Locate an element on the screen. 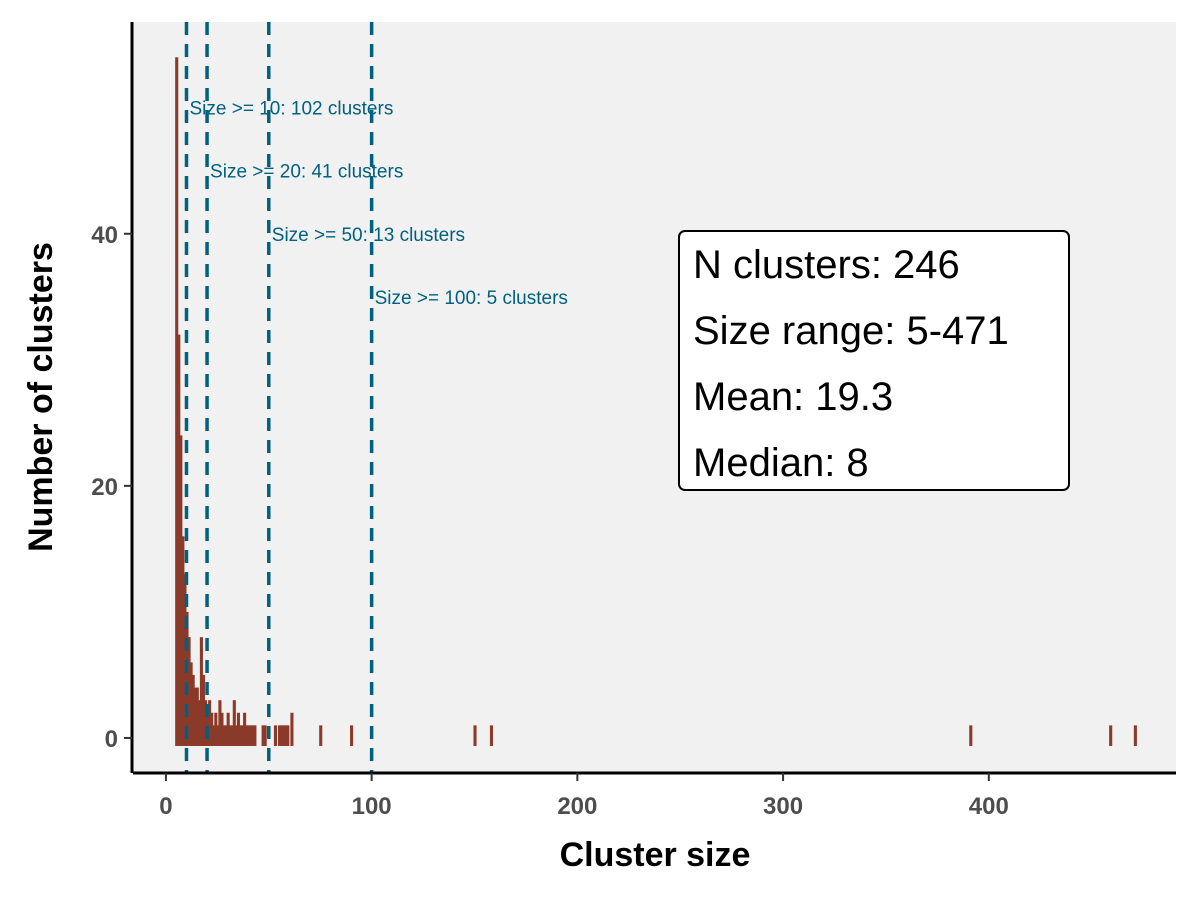 The width and height of the screenshot is (1200, 900). stats-box-frame is located at coordinates (874, 360).